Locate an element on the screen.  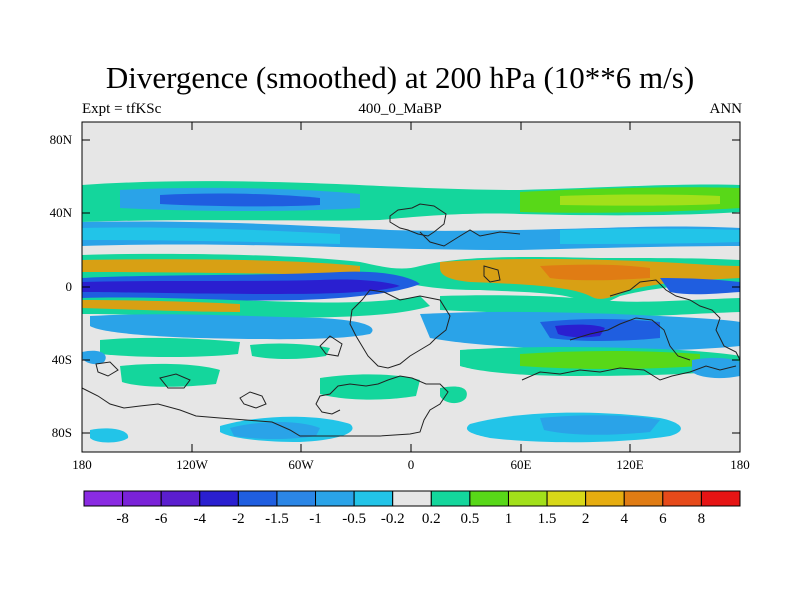
colorbar-label: 1 is located at coordinates (508, 519).